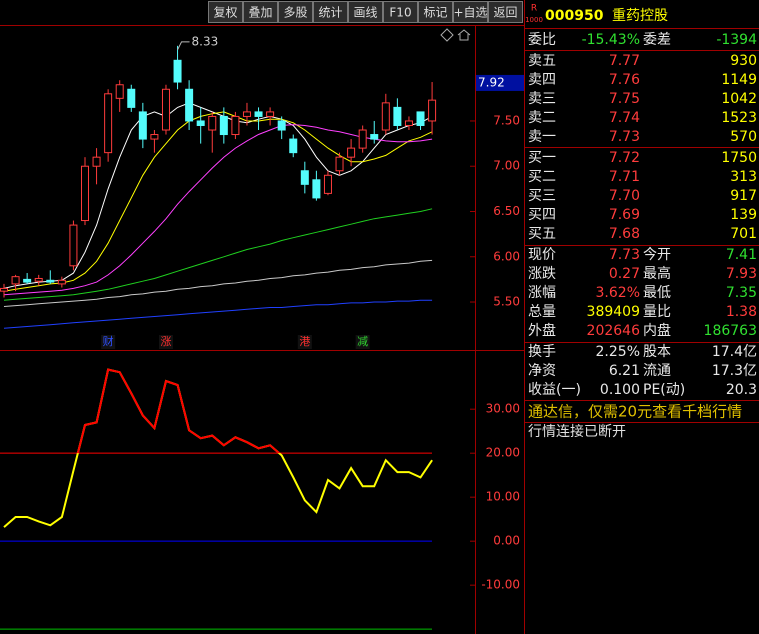  I want to click on quote-value: 701, so click(743, 234).